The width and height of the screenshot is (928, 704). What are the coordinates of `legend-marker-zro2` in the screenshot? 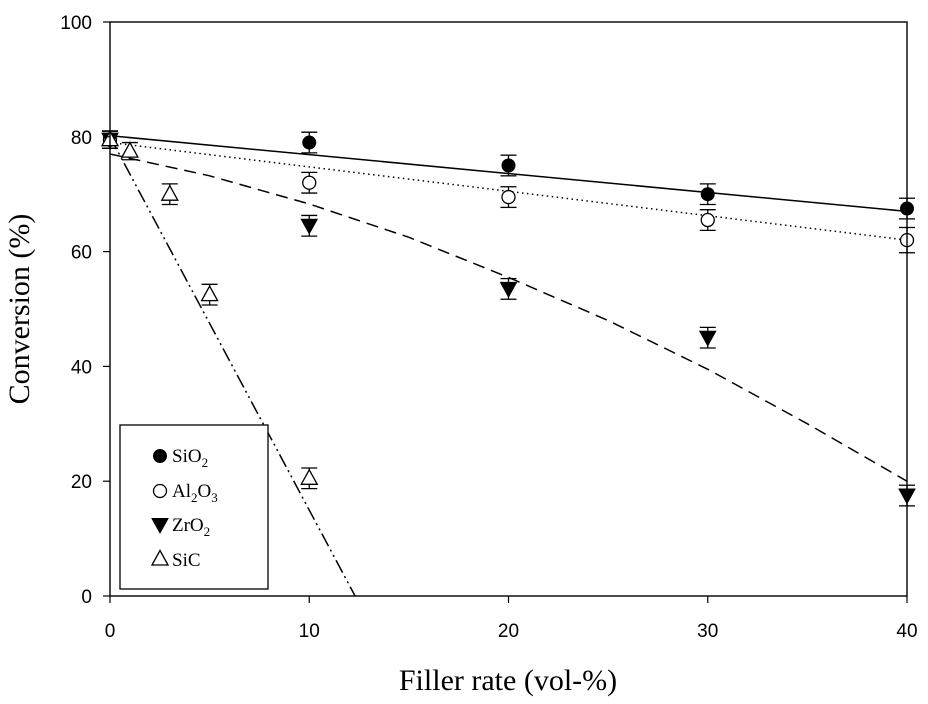 It's located at (160, 526).